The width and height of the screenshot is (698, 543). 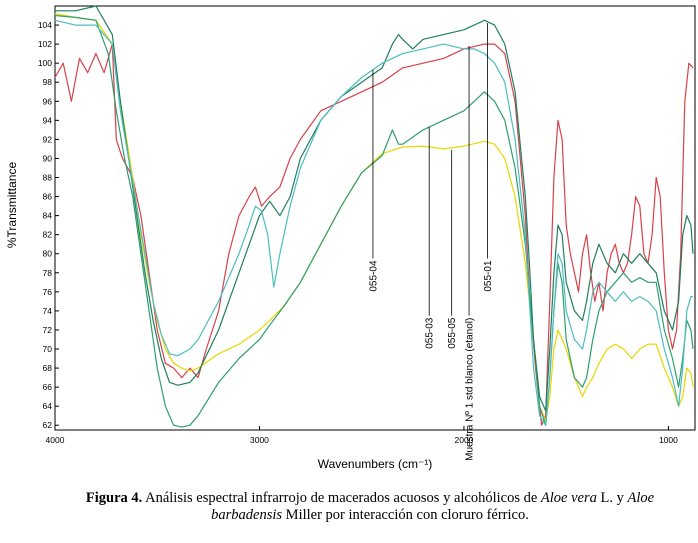 What do you see at coordinates (48, 406) in the screenshot?
I see `y-tick-label: 64` at bounding box center [48, 406].